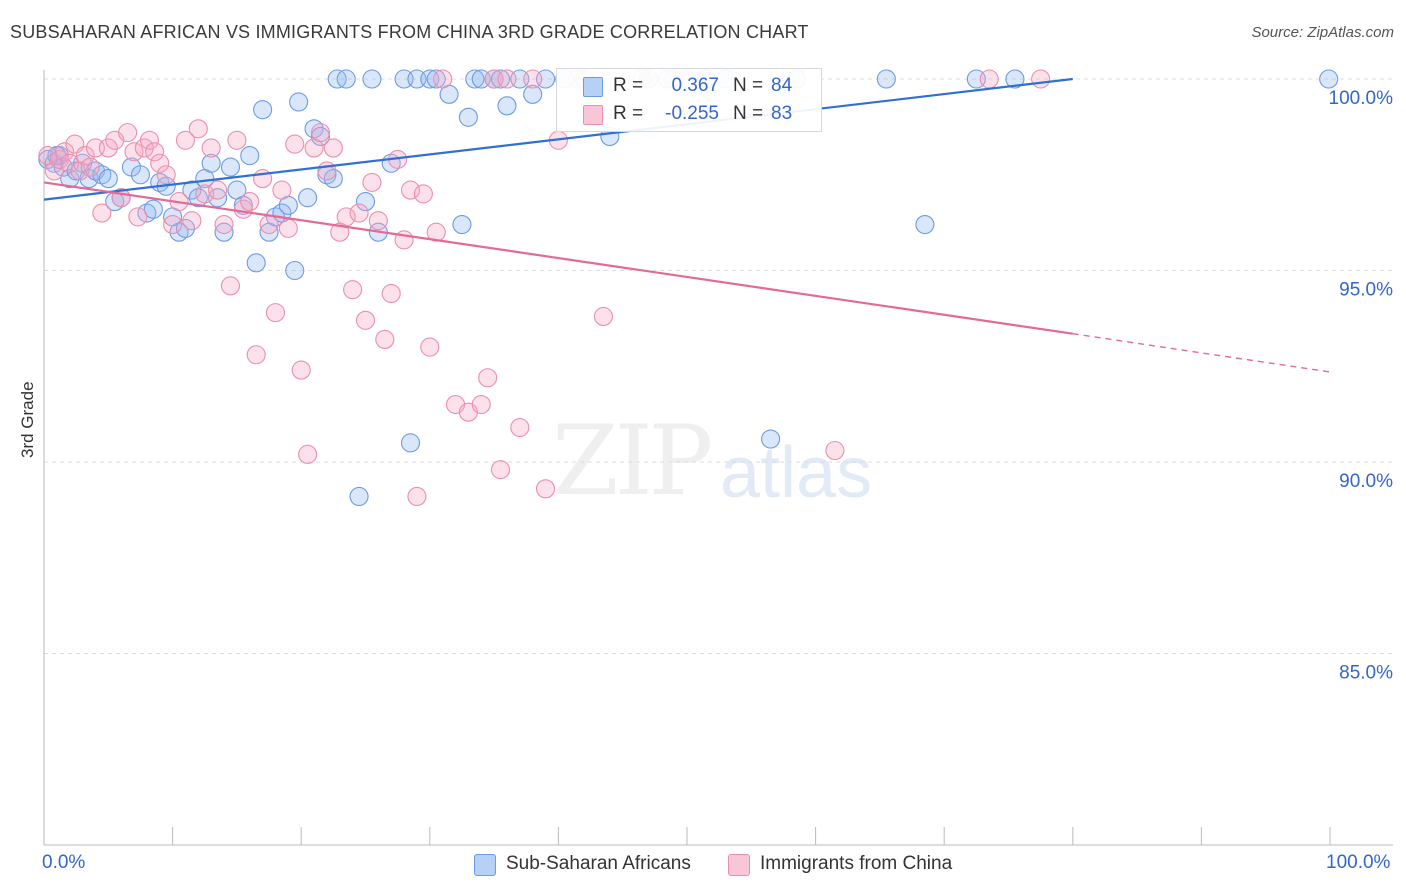 Image resolution: width=1406 pixels, height=892 pixels. What do you see at coordinates (1361, 98) in the screenshot?
I see `y-tick-label: 100.0%` at bounding box center [1361, 98].